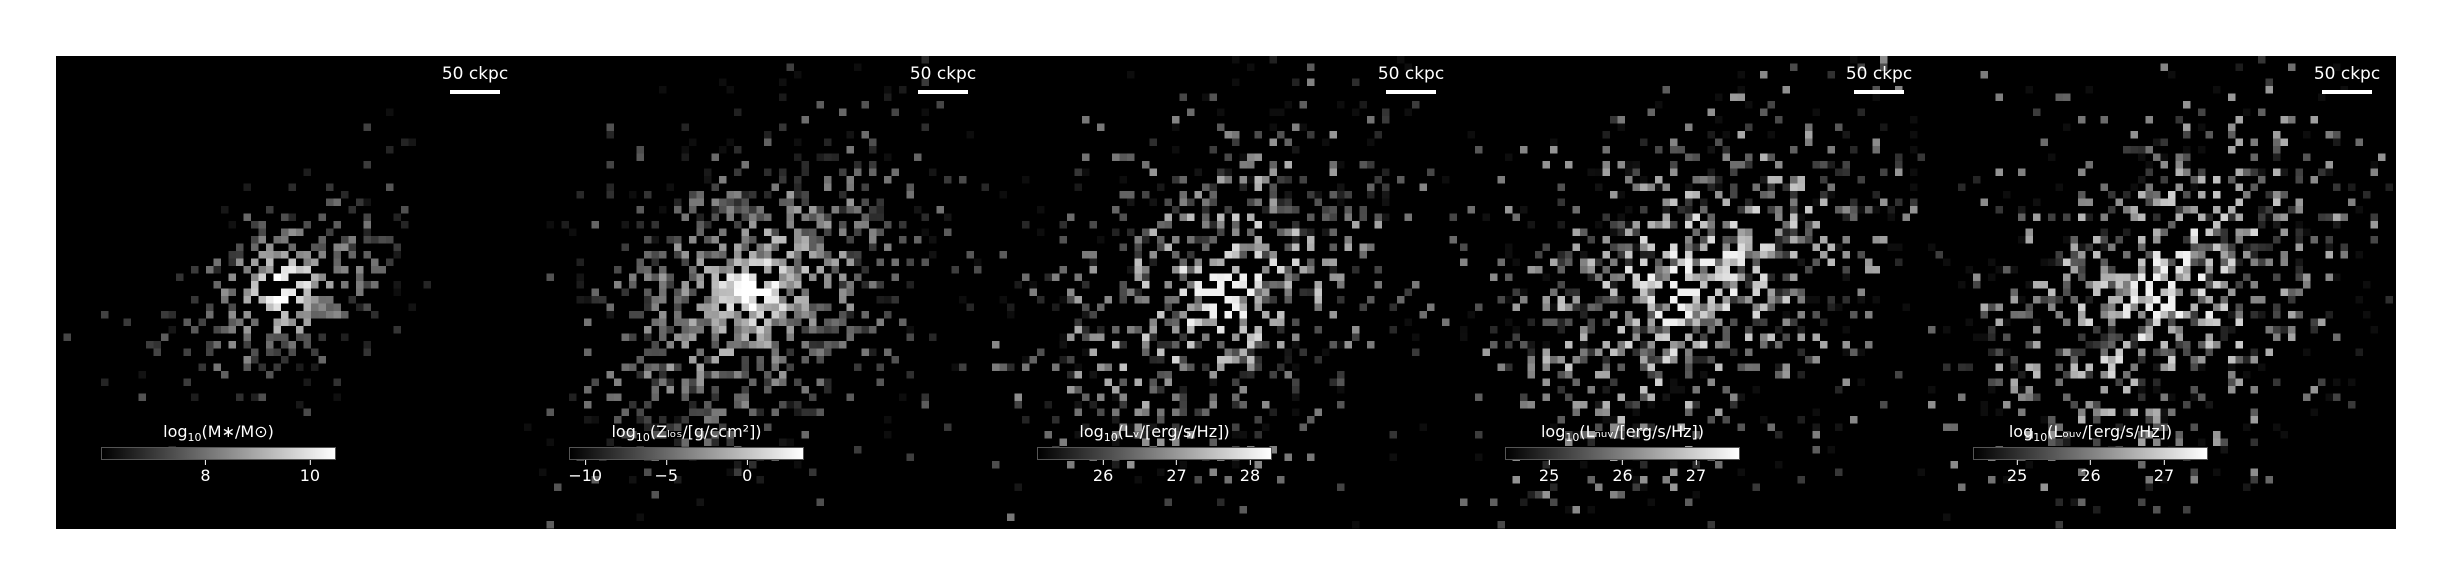 The height and width of the screenshot is (584, 2444). What do you see at coordinates (1622, 472) in the screenshot?
I see `colorbar-ticks: 25 26 27` at bounding box center [1622, 472].